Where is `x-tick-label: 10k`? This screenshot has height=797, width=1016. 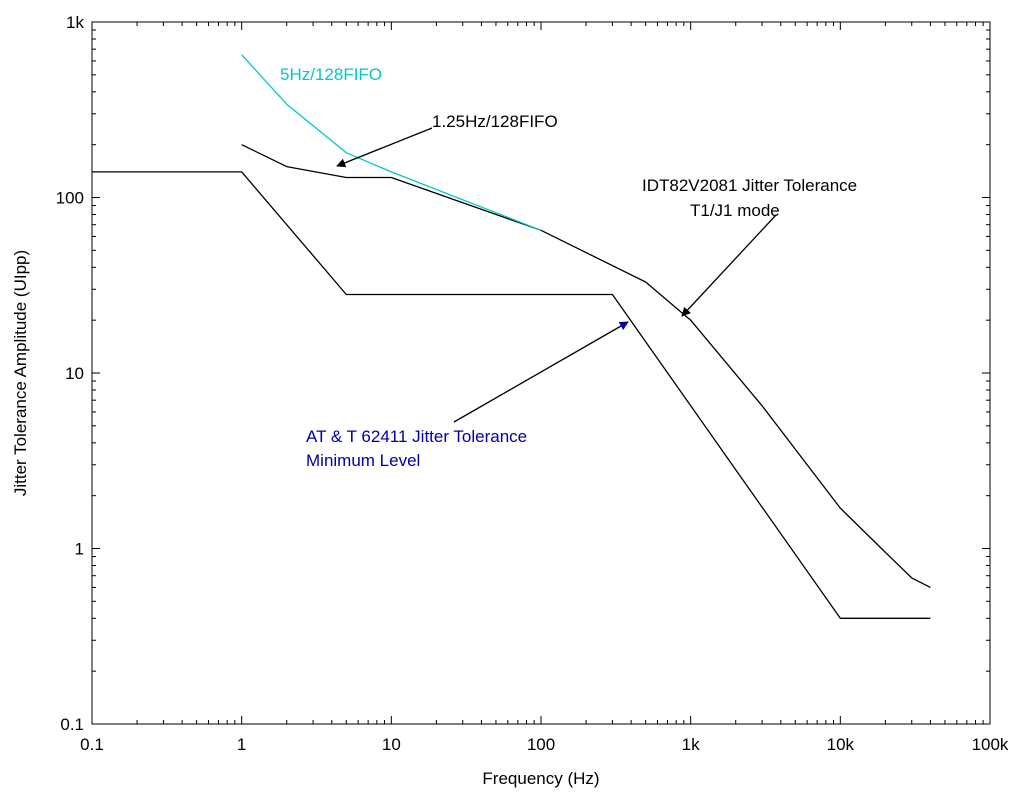 x-tick-label: 10k is located at coordinates (841, 744).